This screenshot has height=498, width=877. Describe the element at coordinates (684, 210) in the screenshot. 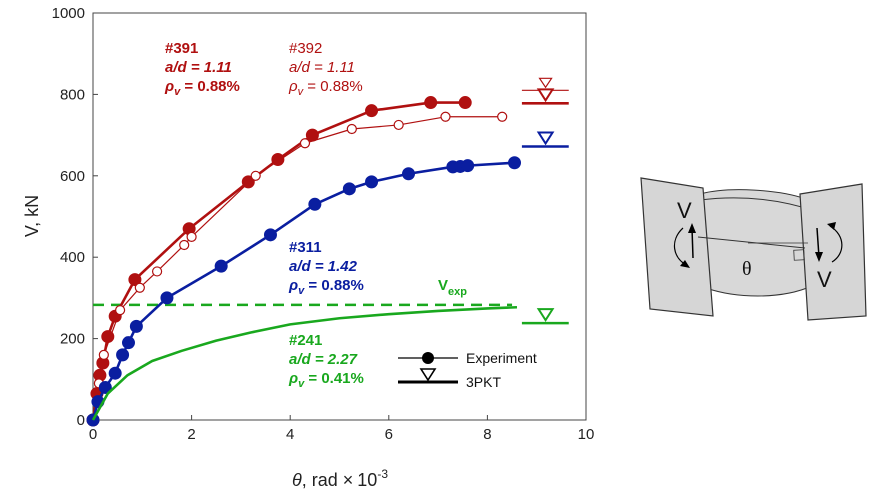

I see `diagram-left-v-label: V` at that location.